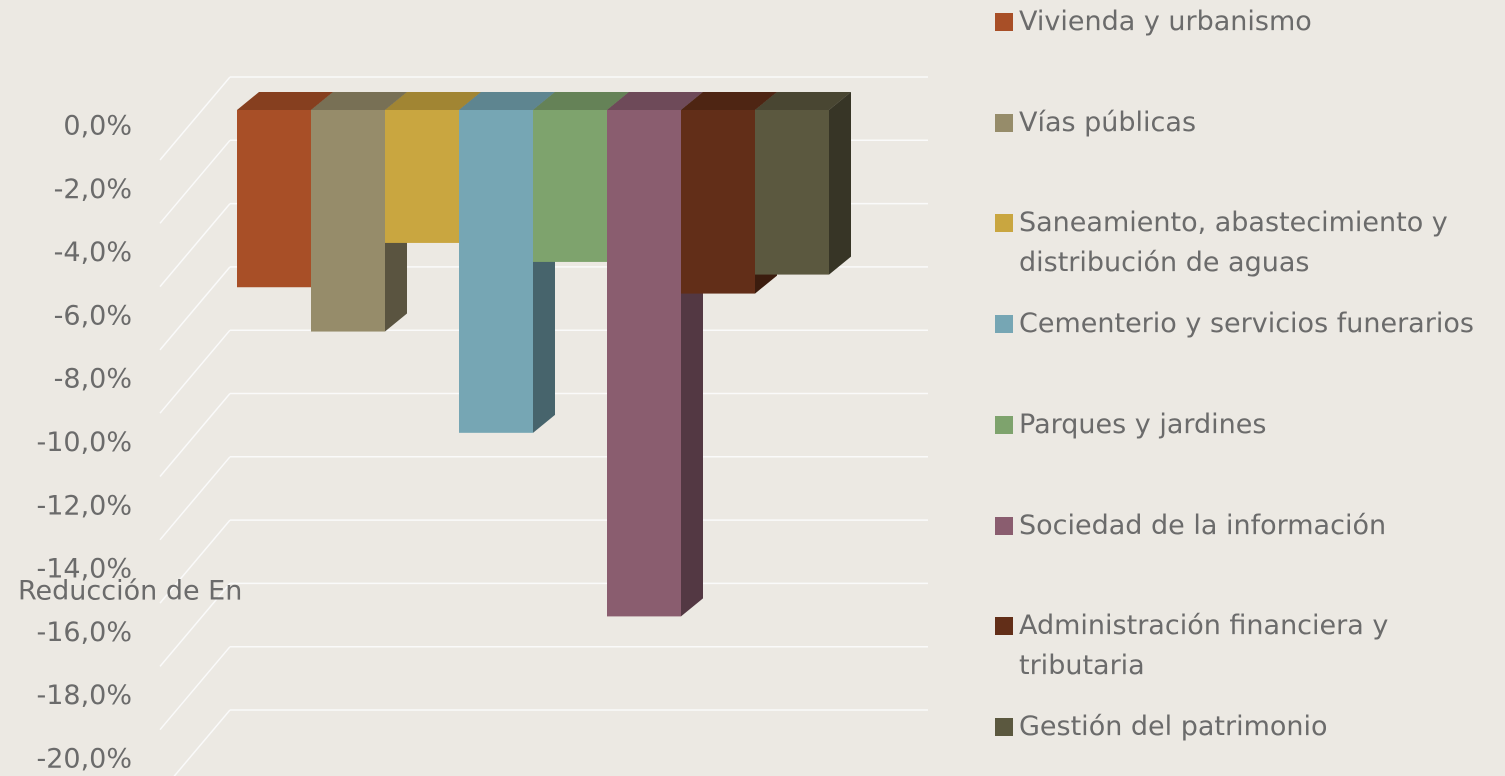  What do you see at coordinates (93, 379) in the screenshot?
I see `y-tick-label: -8,0%` at bounding box center [93, 379].